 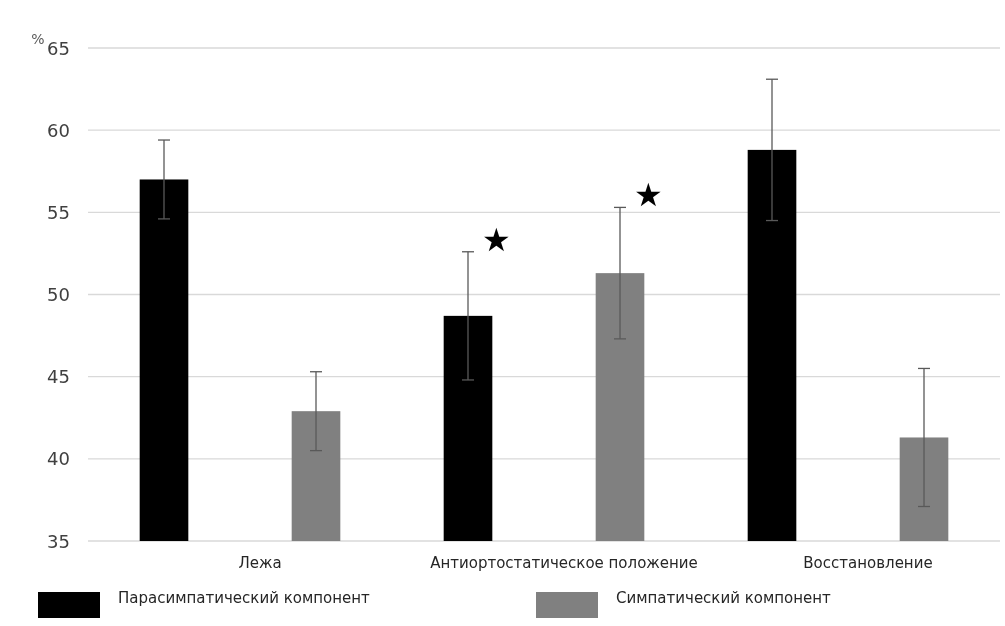 I want to click on y-tick-label: 40, so click(x=58, y=459).